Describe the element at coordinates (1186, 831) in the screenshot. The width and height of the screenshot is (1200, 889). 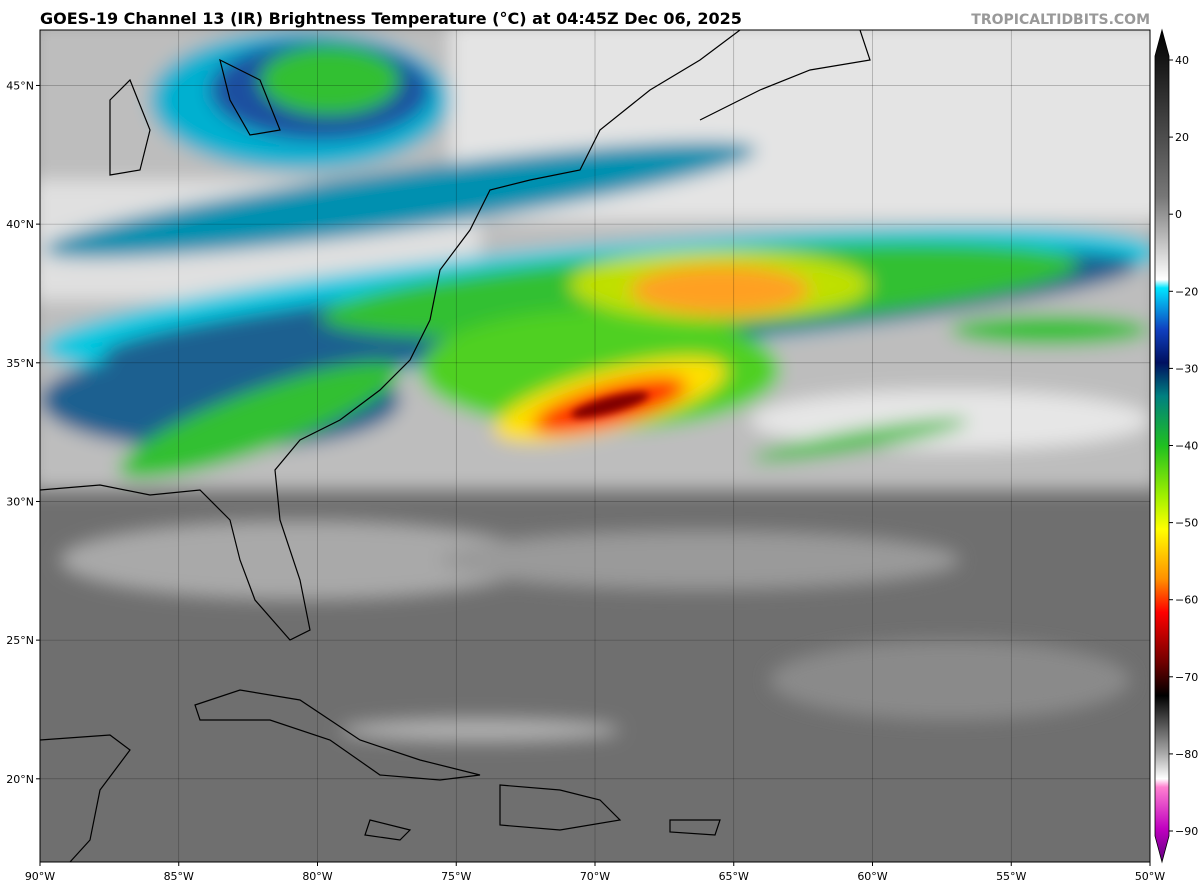
I see `colorbar-label: −90` at that location.